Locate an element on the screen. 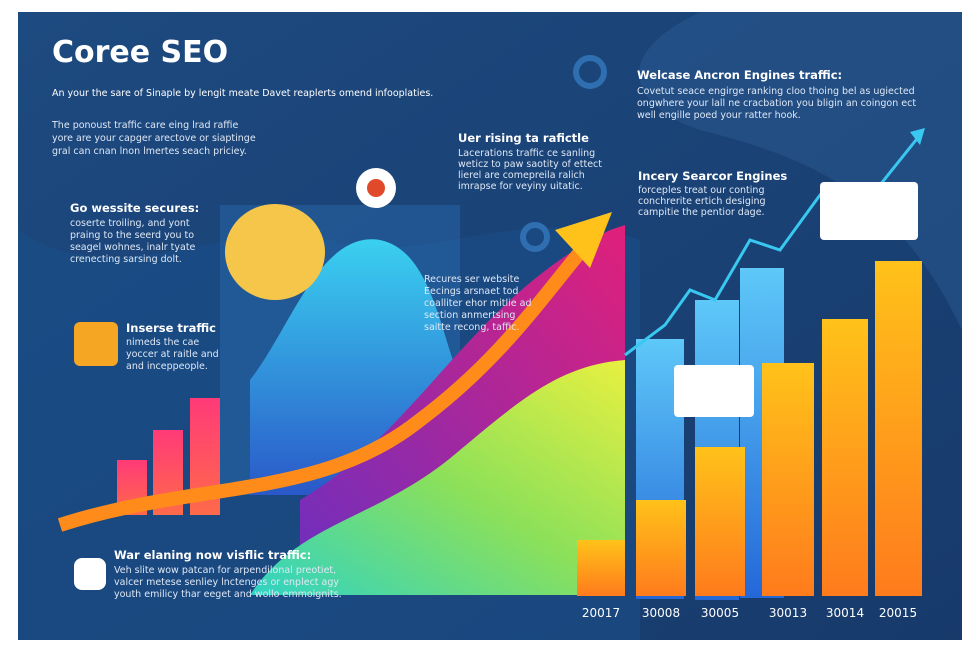 The height and width of the screenshot is (653, 980). heading: Welcase Ancron Engines traffic: is located at coordinates (739, 75).